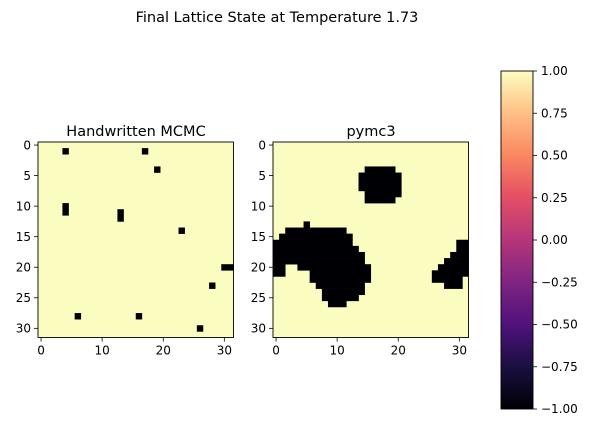  I want to click on colorbar-tick-label: 0.25, so click(554, 198).